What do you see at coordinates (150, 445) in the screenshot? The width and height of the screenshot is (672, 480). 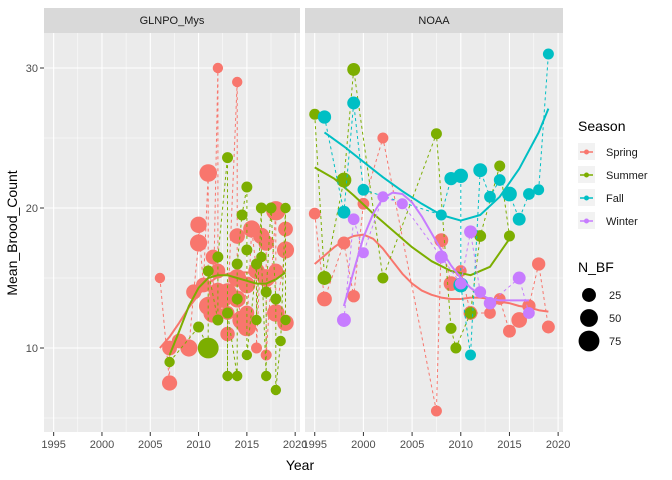 I see `x-tick-label: 2005` at bounding box center [150, 445].